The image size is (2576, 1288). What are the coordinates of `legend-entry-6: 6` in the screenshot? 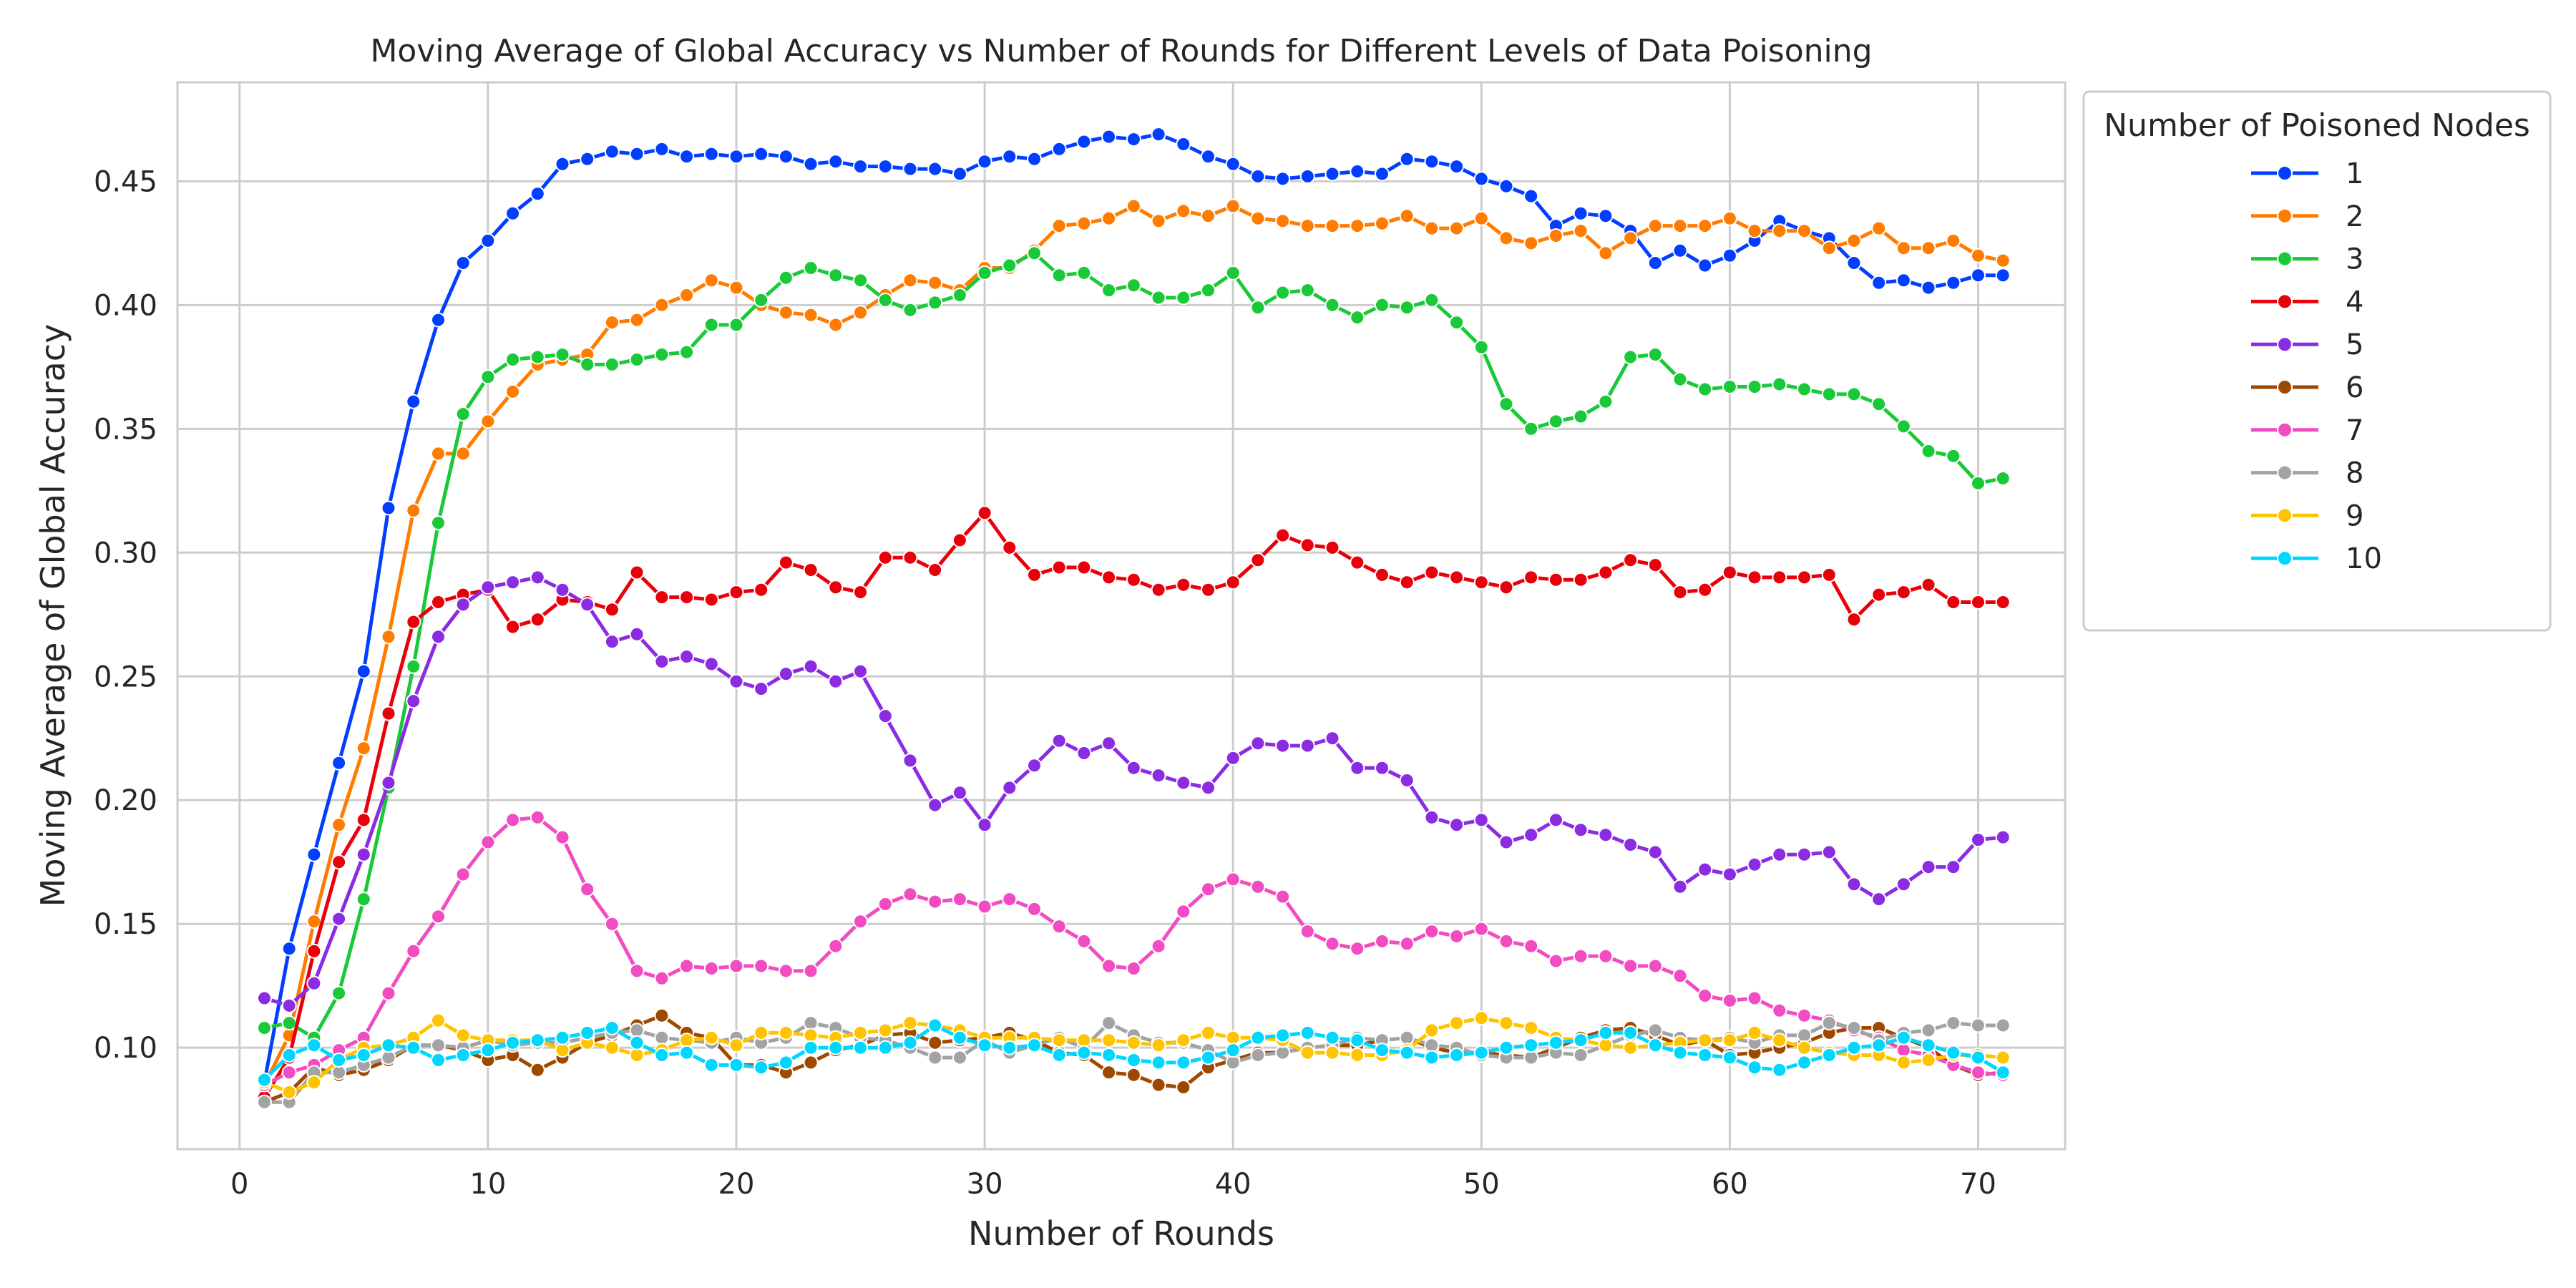 It's located at (2307, 387).